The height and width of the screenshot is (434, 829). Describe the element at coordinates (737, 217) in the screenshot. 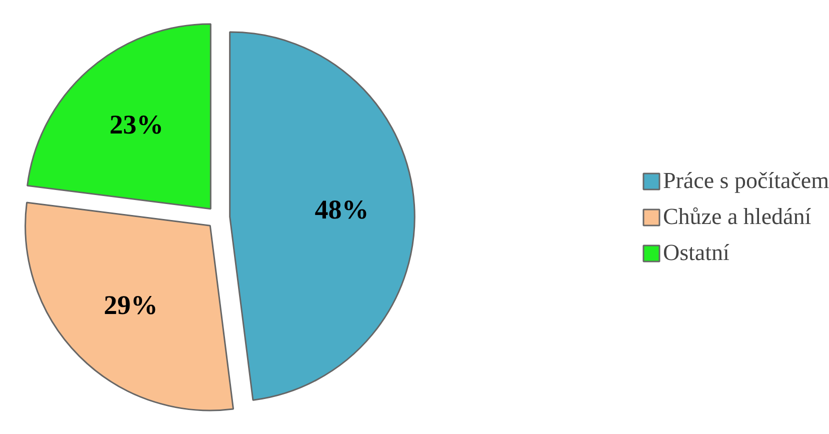

I see `legend-label: Chůze a hledání` at that location.